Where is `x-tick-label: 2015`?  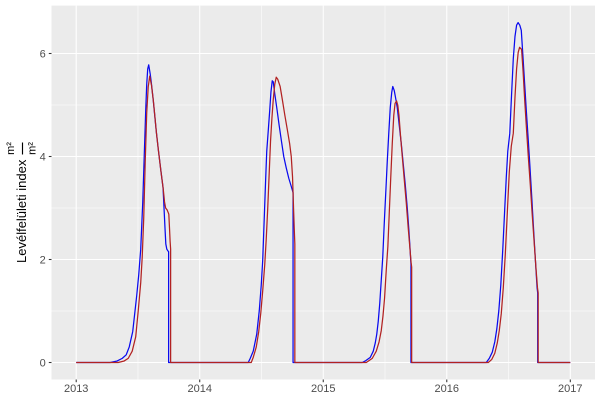 x-tick-label: 2015 is located at coordinates (323, 389).